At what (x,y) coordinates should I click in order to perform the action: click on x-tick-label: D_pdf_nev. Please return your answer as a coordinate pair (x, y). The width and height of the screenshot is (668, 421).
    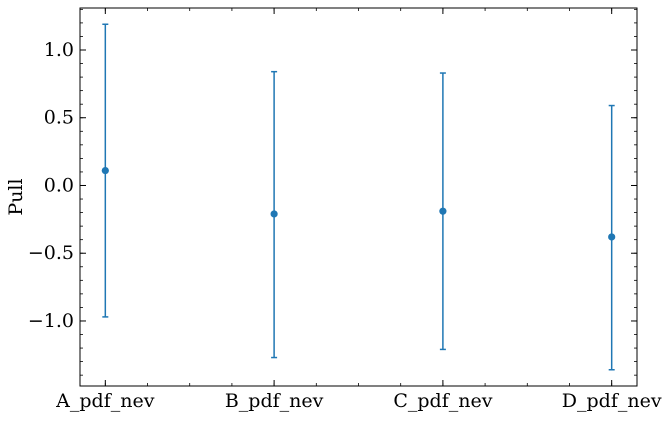
    Looking at the image, I should click on (612, 401).